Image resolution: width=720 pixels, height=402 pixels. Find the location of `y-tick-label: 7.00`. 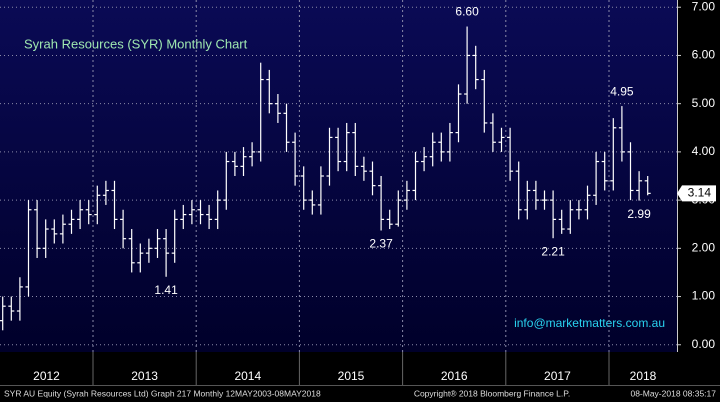

y-tick-label: 7.00 is located at coordinates (704, 6).